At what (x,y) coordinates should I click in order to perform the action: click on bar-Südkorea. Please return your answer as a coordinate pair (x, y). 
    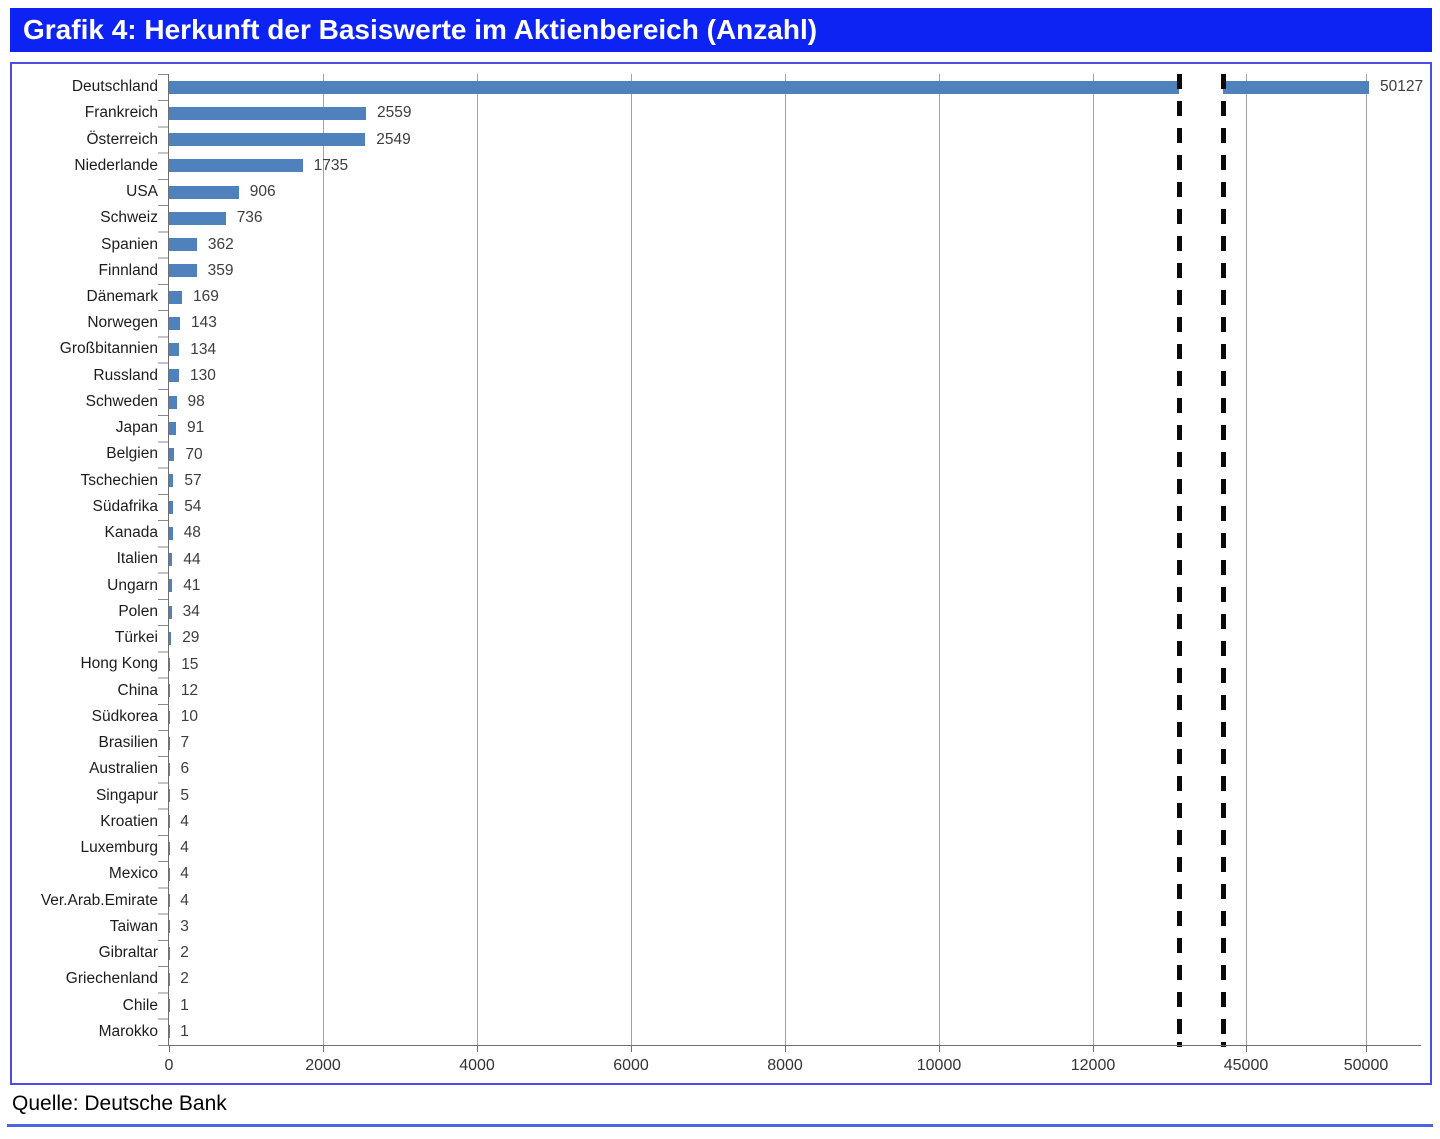
    Looking at the image, I should click on (169, 717).